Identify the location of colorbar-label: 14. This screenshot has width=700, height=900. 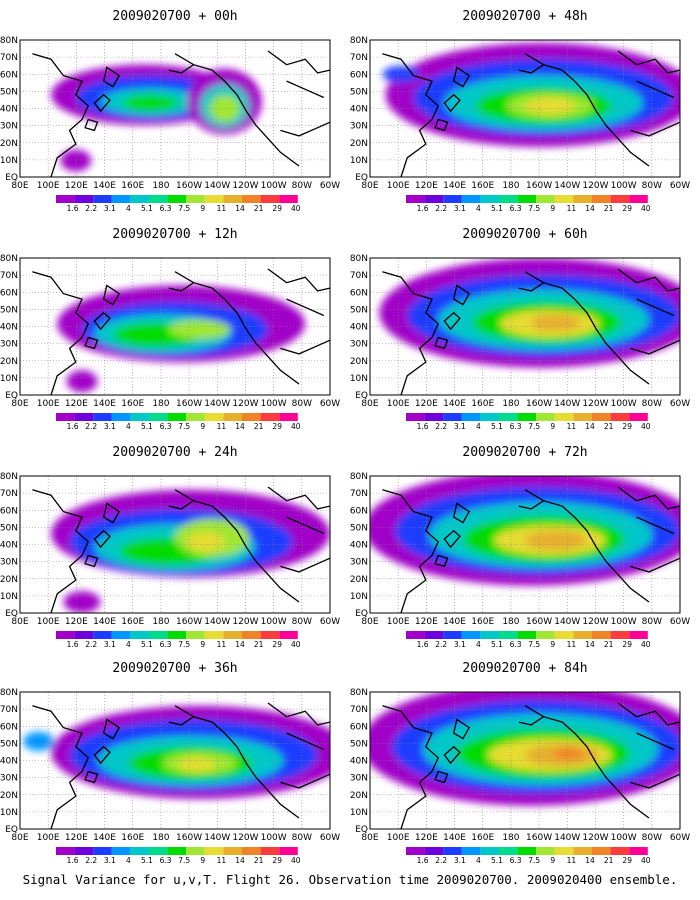
(240, 644).